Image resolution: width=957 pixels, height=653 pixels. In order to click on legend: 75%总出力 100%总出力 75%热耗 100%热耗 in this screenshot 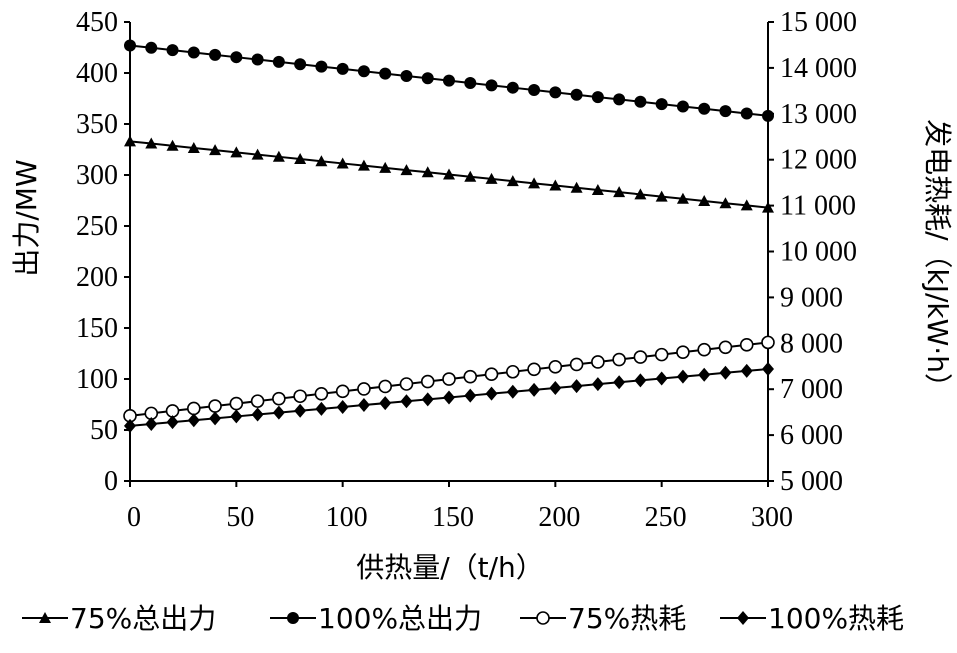, I will do `click(463, 618)`.